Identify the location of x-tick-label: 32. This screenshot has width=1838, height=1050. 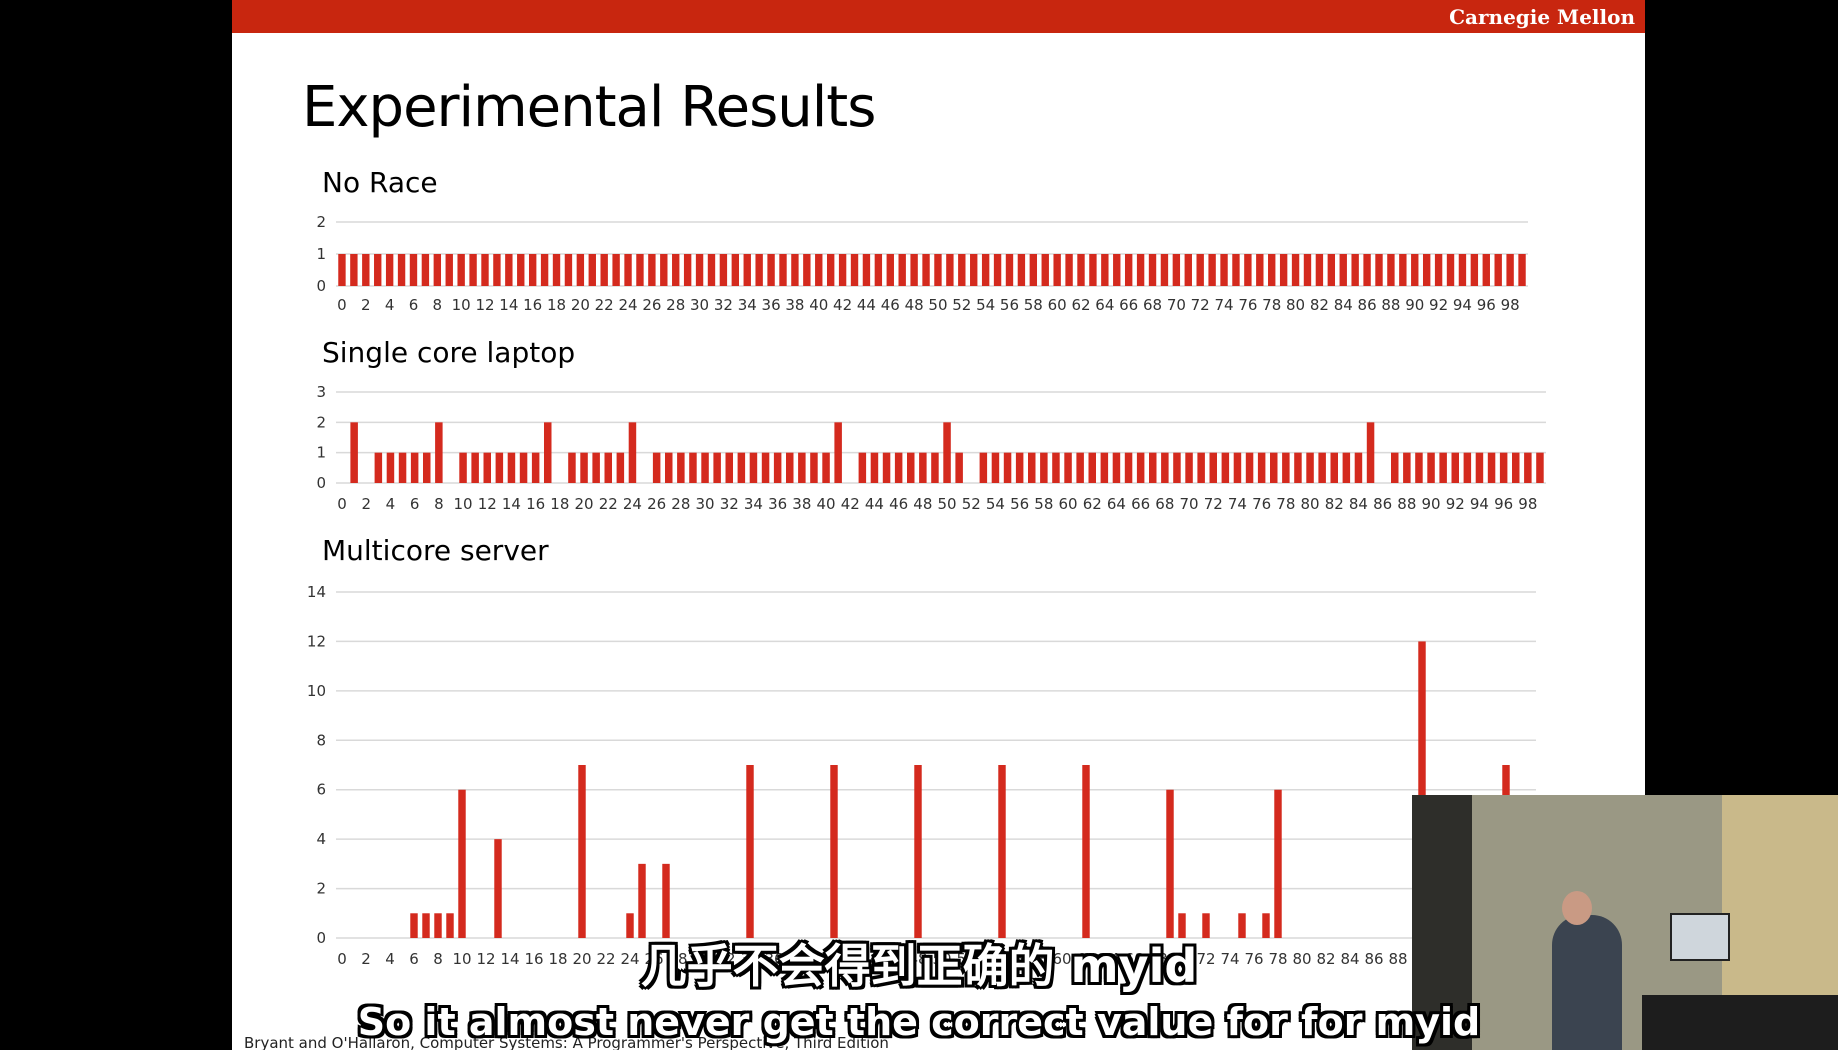
(725, 959).